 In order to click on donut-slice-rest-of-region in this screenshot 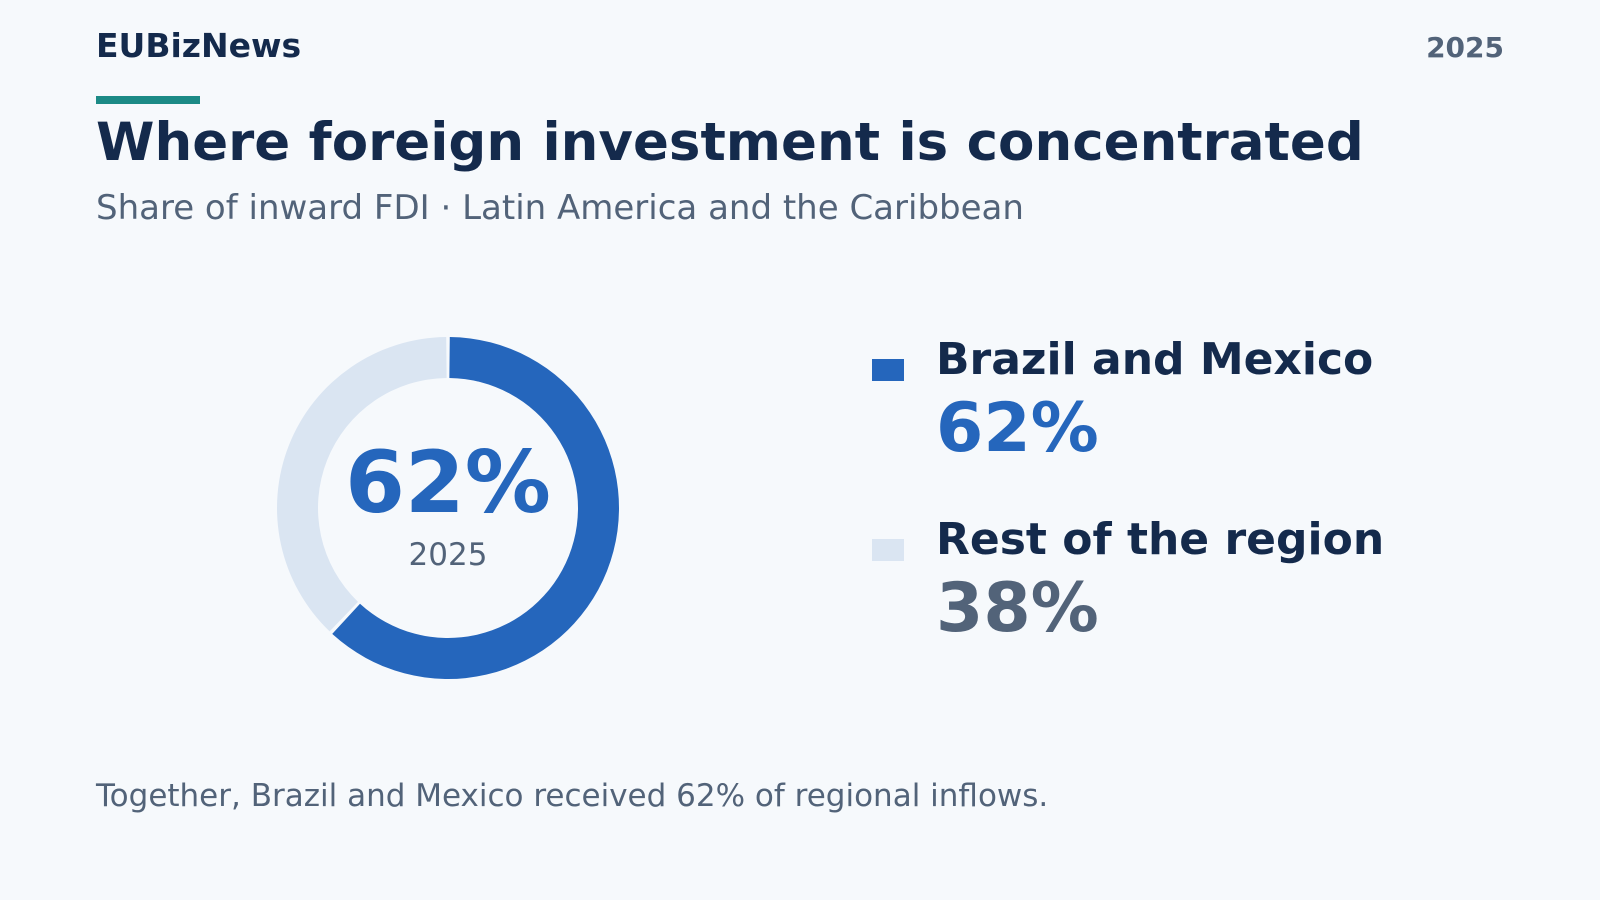, I will do `click(362, 484)`.